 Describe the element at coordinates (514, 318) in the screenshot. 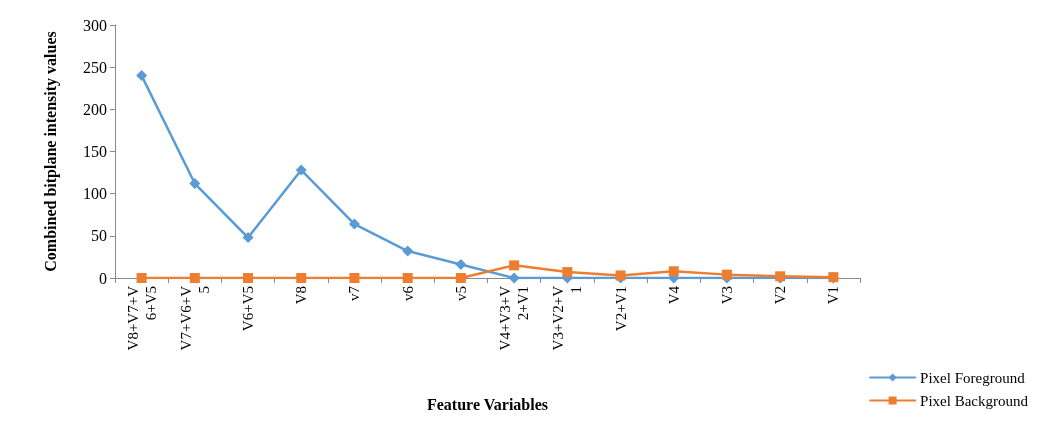

I see `x-tick-label: V4+V3+V2+V1` at that location.